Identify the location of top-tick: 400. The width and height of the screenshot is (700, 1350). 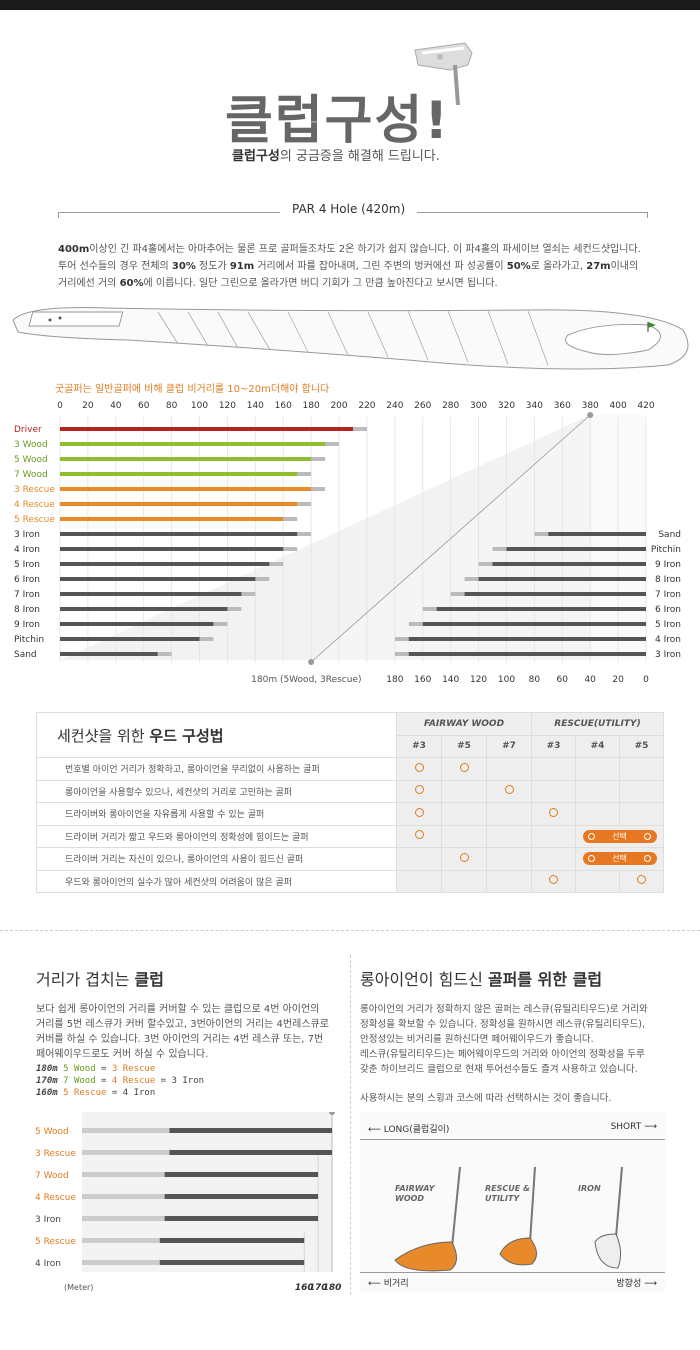
(618, 406).